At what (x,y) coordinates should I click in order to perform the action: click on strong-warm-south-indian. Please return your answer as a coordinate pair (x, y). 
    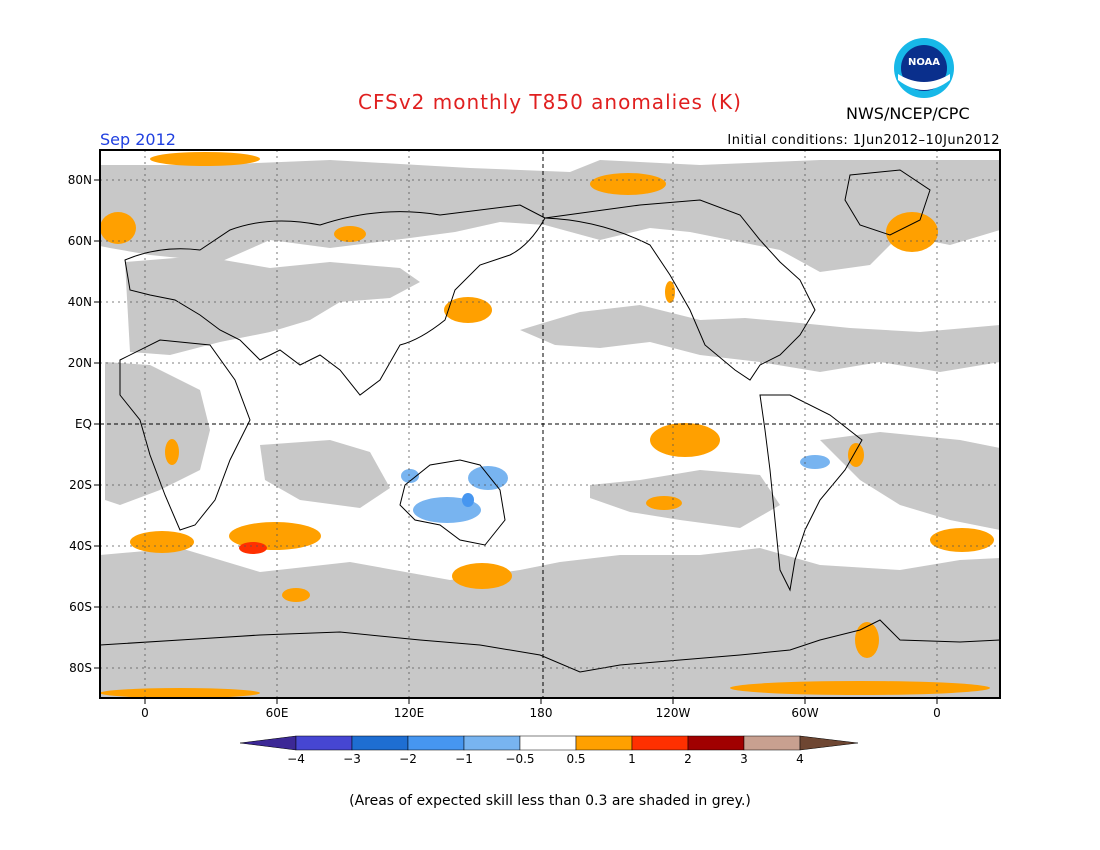
    Looking at the image, I should click on (253, 548).